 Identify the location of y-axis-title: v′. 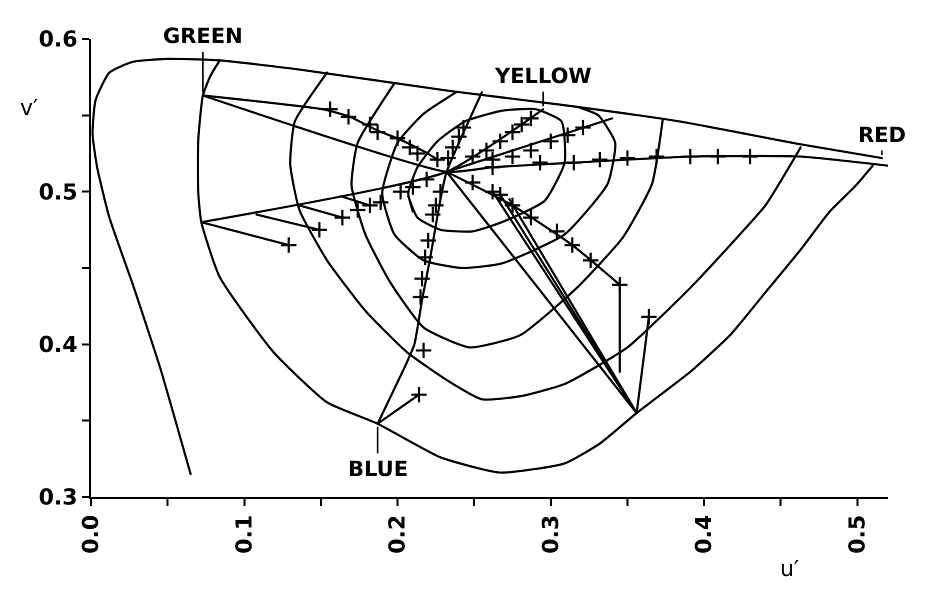
(29, 108).